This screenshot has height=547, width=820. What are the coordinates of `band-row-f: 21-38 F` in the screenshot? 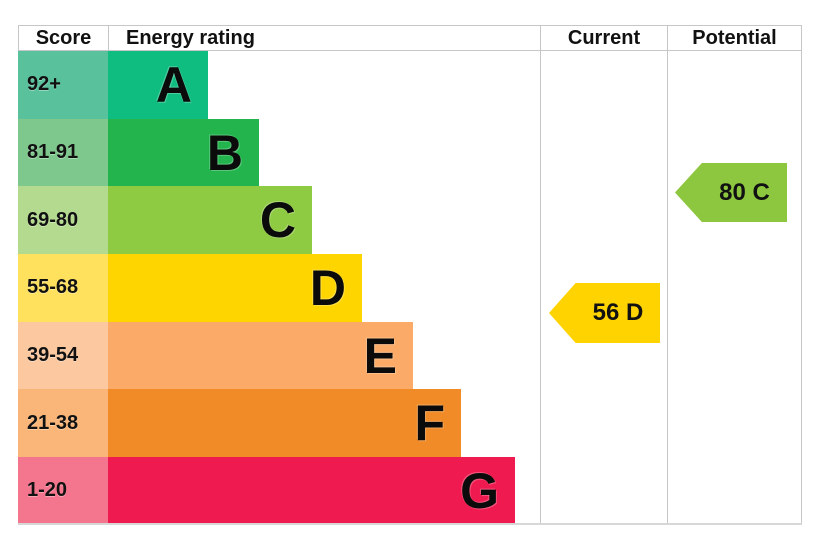 It's located at (410, 423).